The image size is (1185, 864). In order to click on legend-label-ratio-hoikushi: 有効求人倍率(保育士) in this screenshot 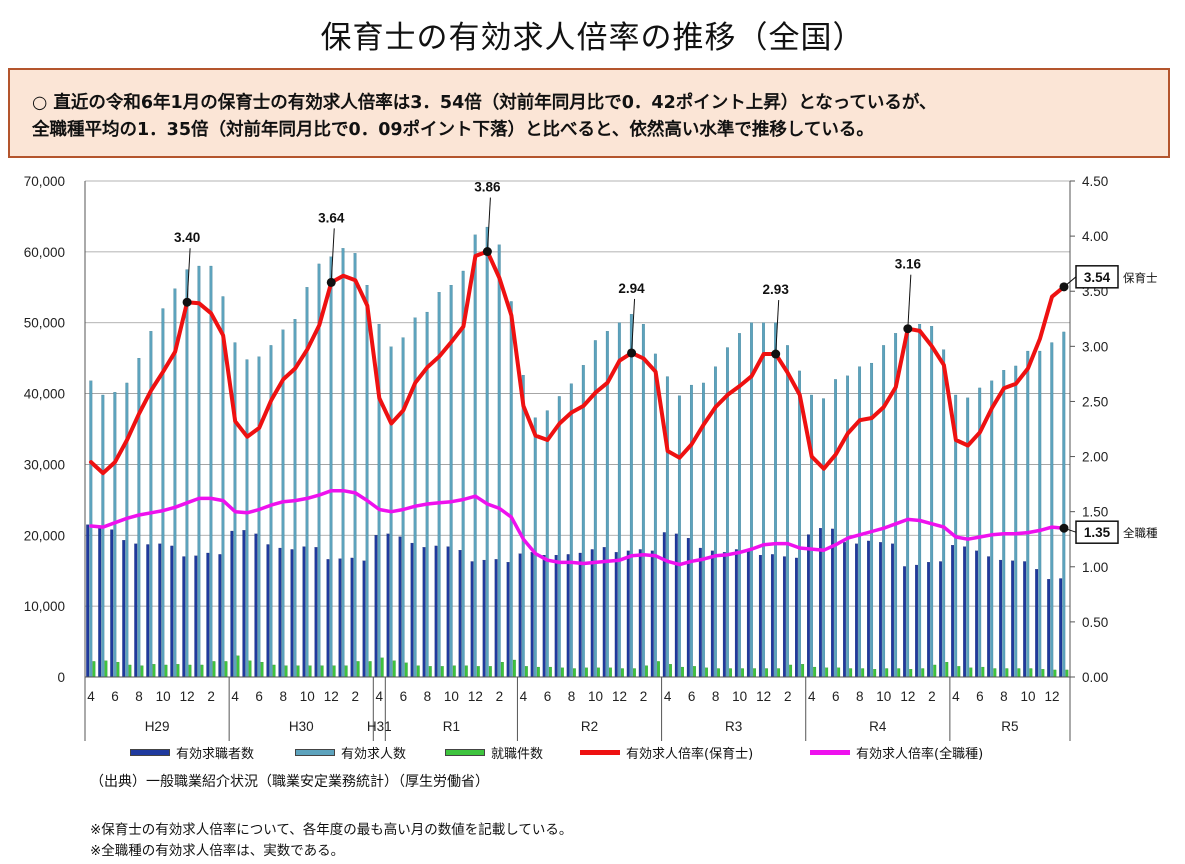, I will do `click(690, 754)`.